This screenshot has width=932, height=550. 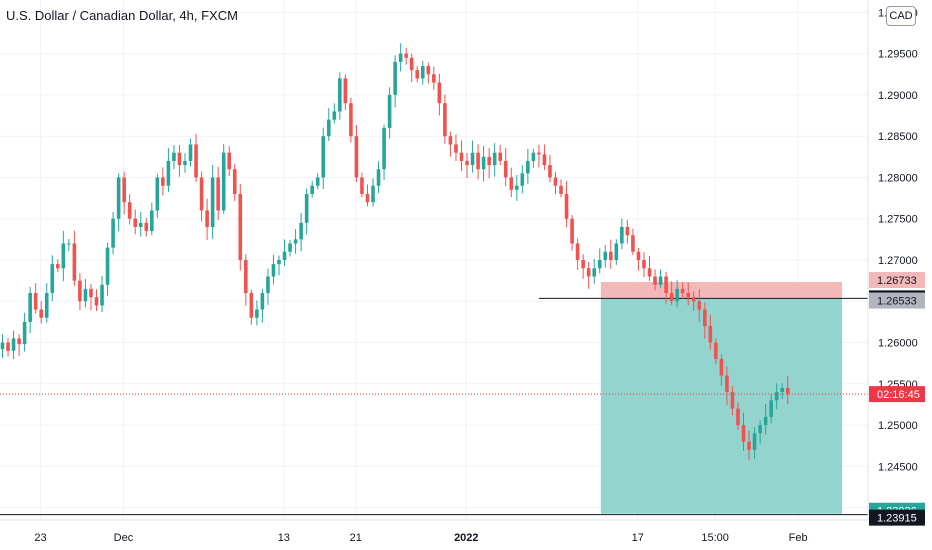 What do you see at coordinates (356, 538) in the screenshot?
I see `x-tick-label: 21` at bounding box center [356, 538].